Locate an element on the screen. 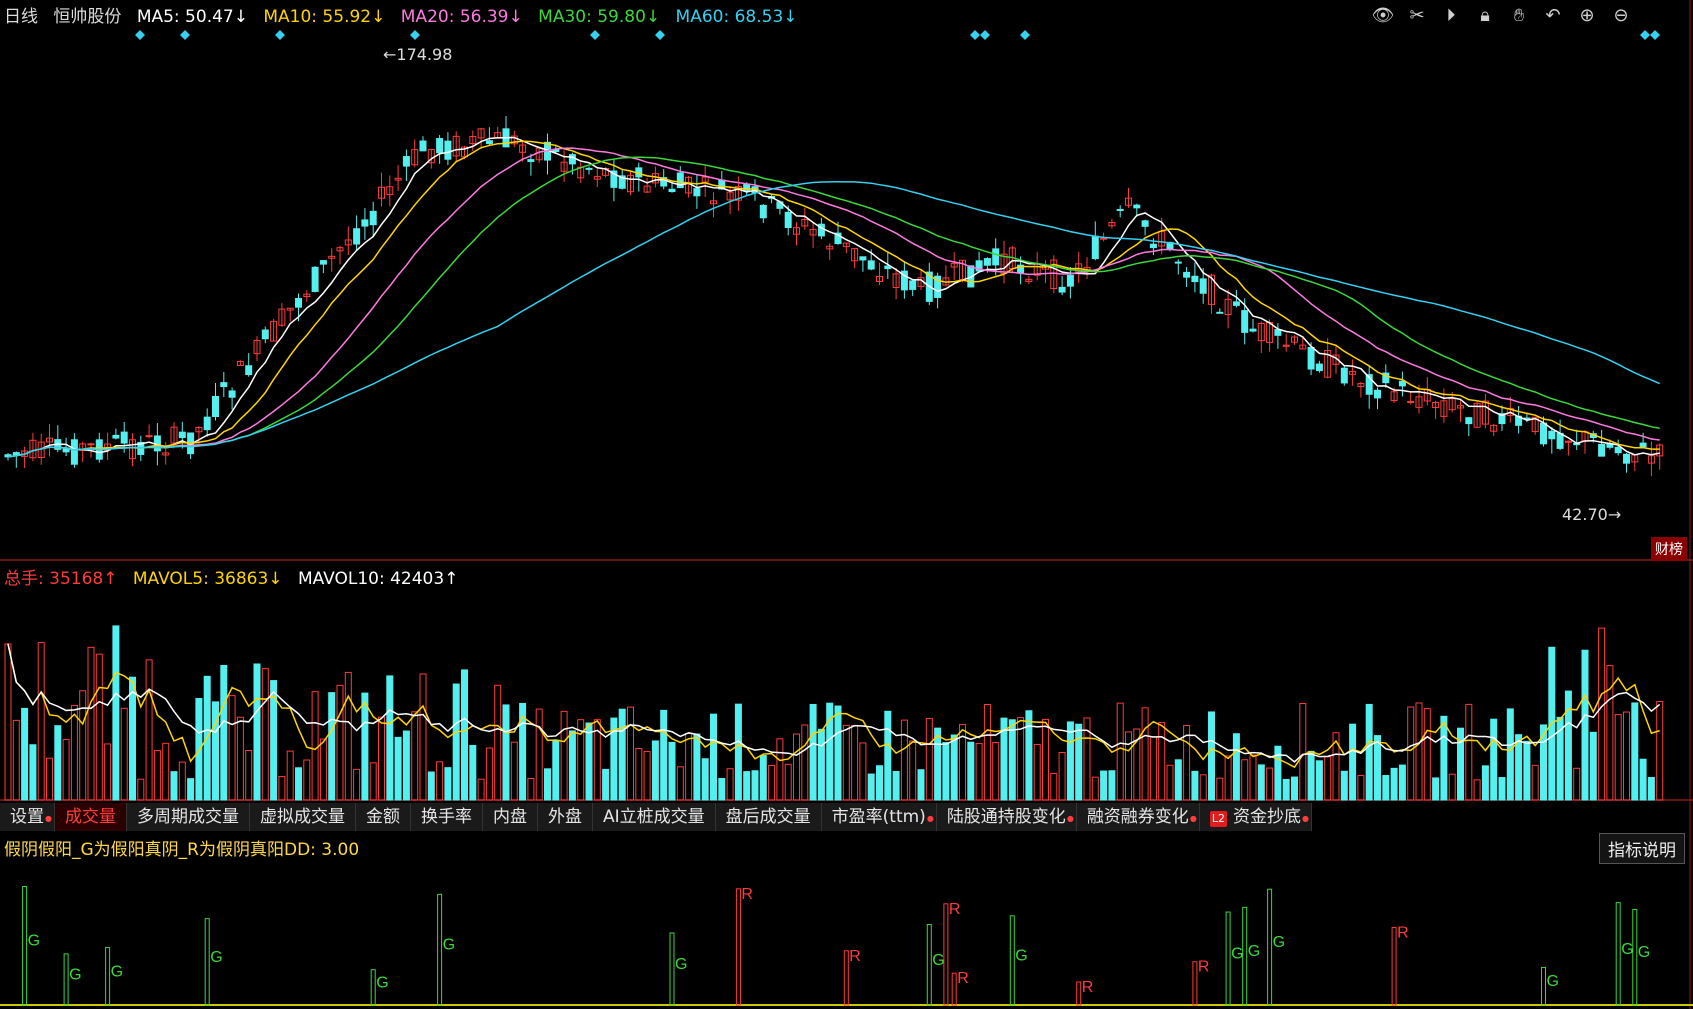 Image resolution: width=1693 pixels, height=1009 pixels. tab-8: AI立桩成交量 is located at coordinates (654, 817).